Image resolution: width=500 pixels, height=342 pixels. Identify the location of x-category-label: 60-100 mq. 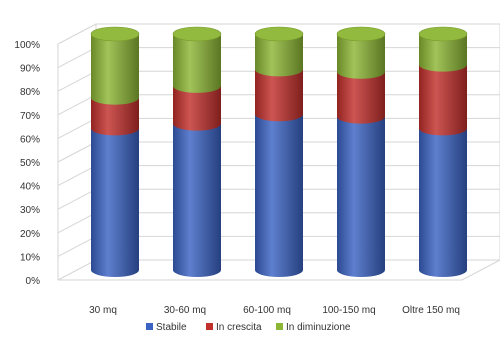
(267, 310).